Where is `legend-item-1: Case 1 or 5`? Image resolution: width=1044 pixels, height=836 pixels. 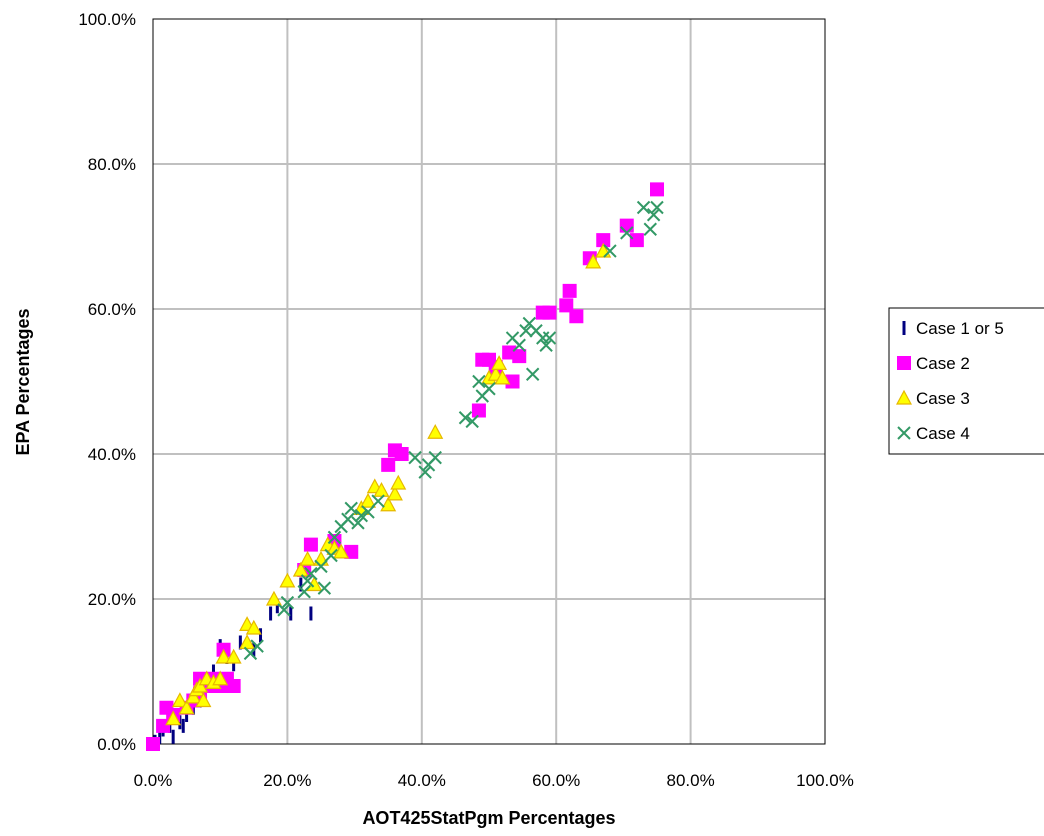 legend-item-1: Case 1 or 5 is located at coordinates (953, 328).